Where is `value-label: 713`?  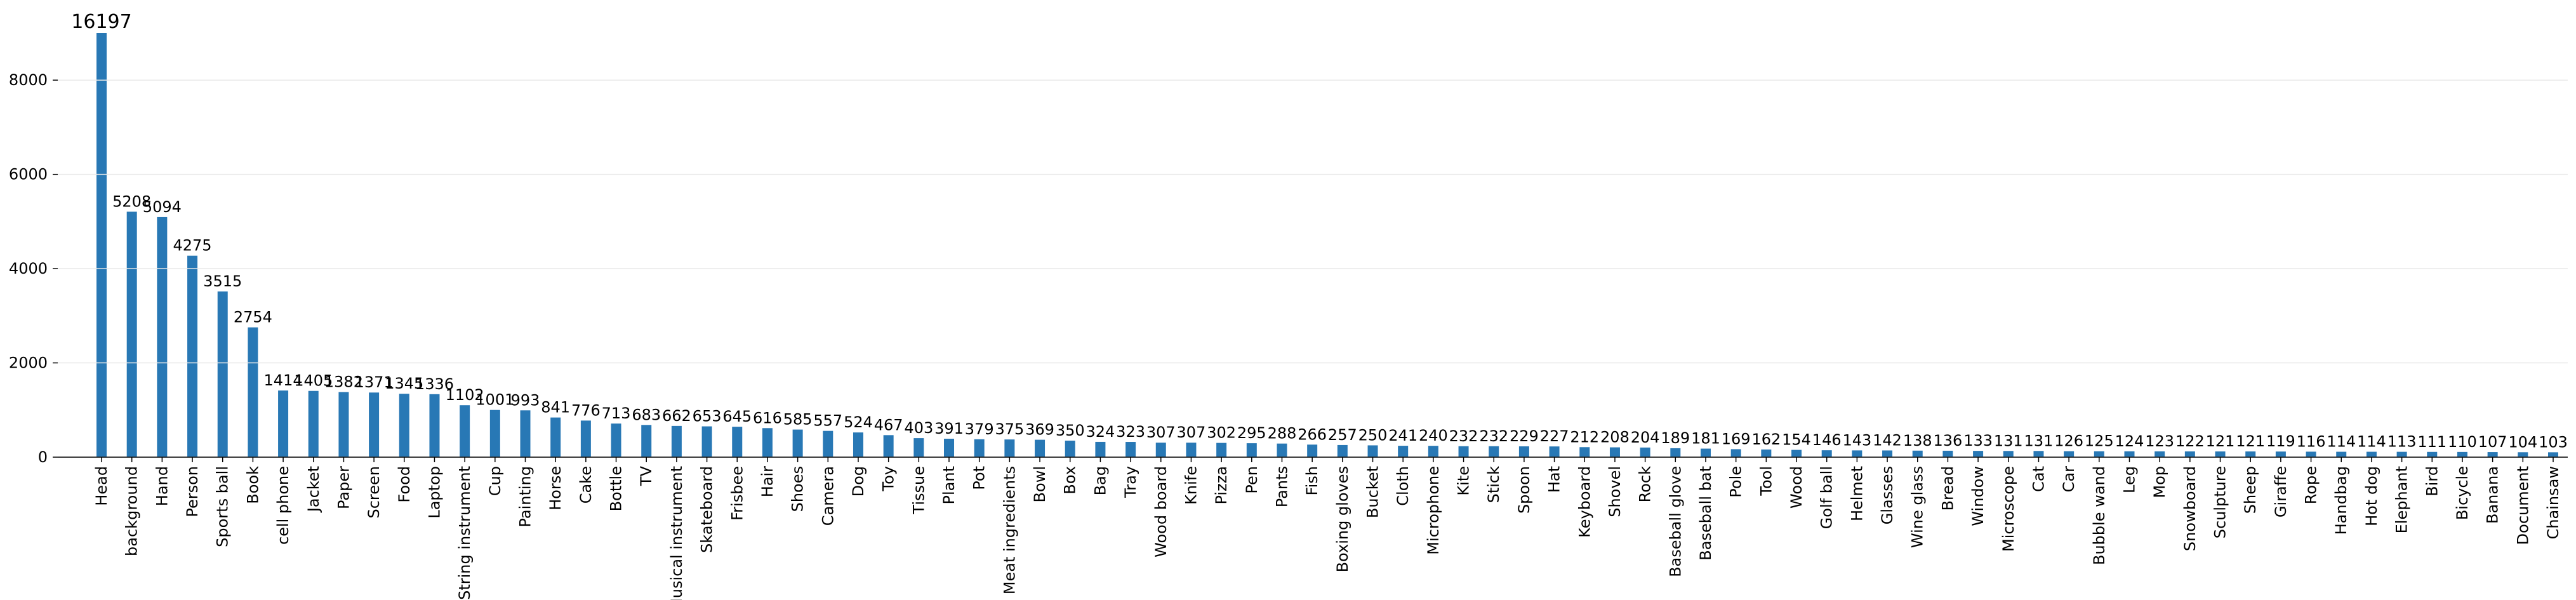
value-label: 713 is located at coordinates (616, 413).